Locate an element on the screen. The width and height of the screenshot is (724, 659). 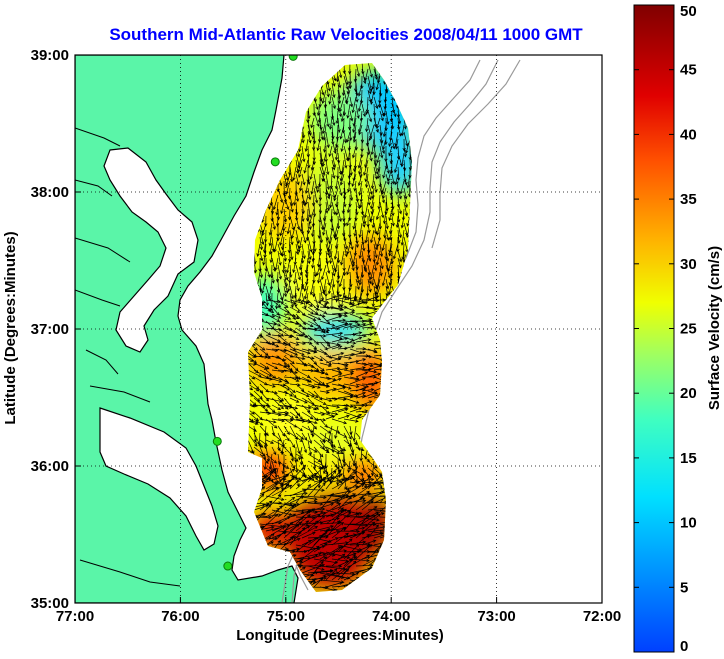
colorbar is located at coordinates (654, 328).